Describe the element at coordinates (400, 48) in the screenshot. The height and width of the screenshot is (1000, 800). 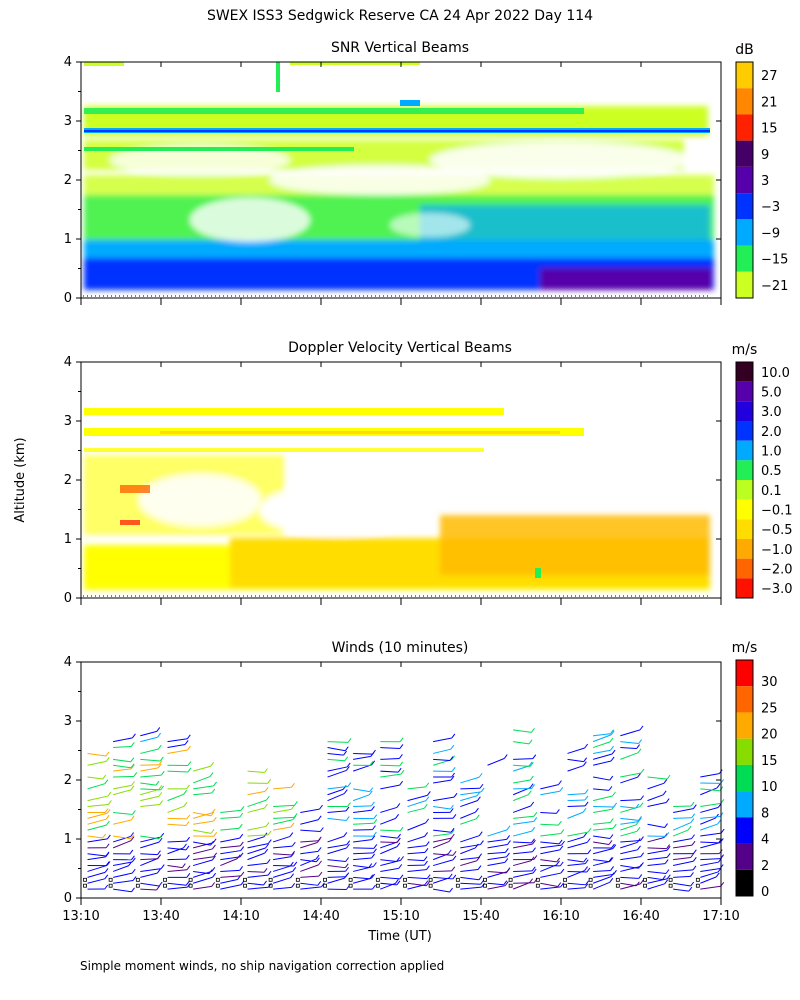
I see `snr-panel-title: SNR Vertical Beams` at that location.